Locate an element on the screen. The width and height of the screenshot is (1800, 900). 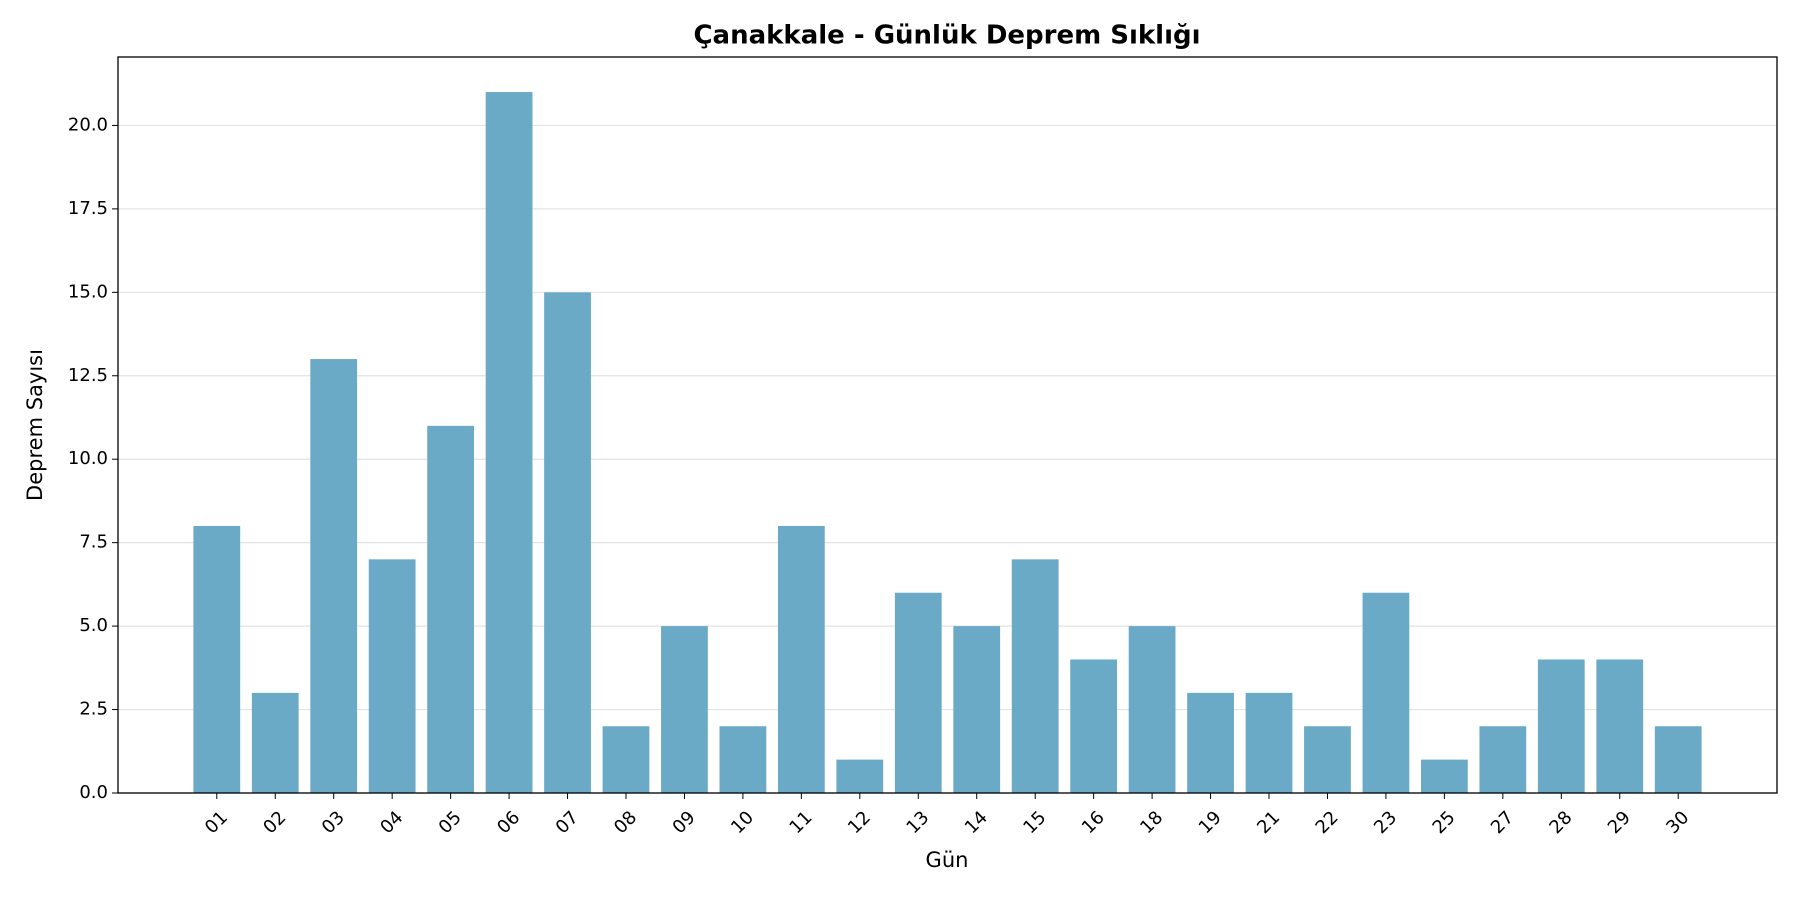
x-tick-label: 05 is located at coordinates (450, 822).